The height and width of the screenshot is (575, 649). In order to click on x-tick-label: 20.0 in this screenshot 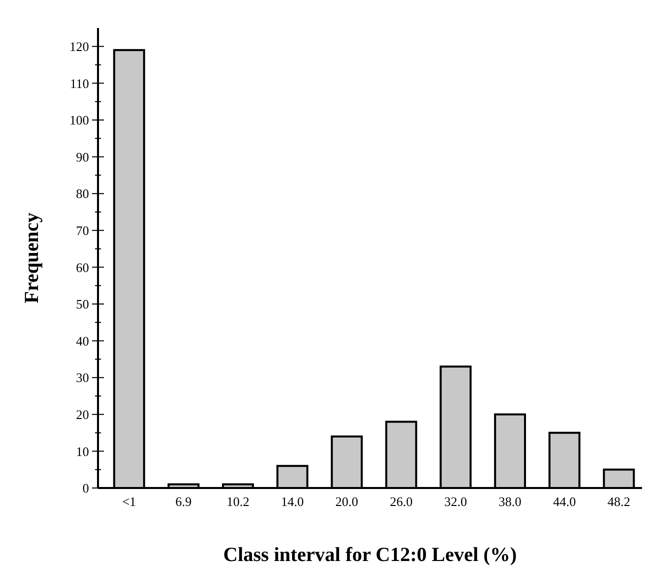, I will do `click(346, 501)`.